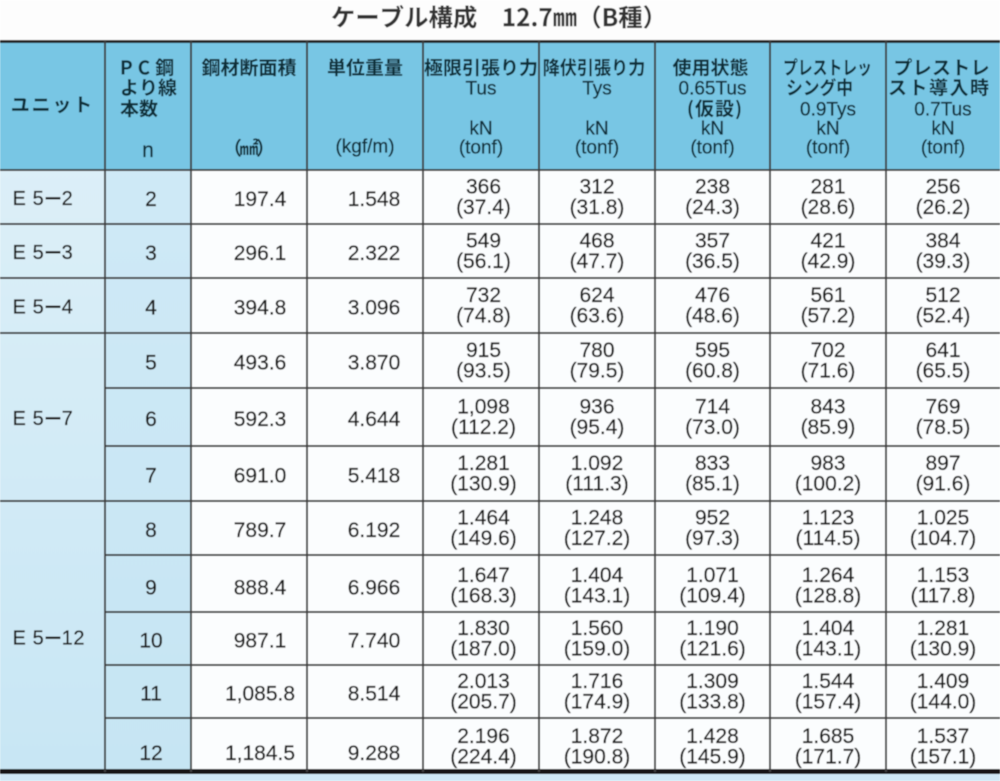  Describe the element at coordinates (481, 89) in the screenshot. I see `svg-text: Tus` at that location.